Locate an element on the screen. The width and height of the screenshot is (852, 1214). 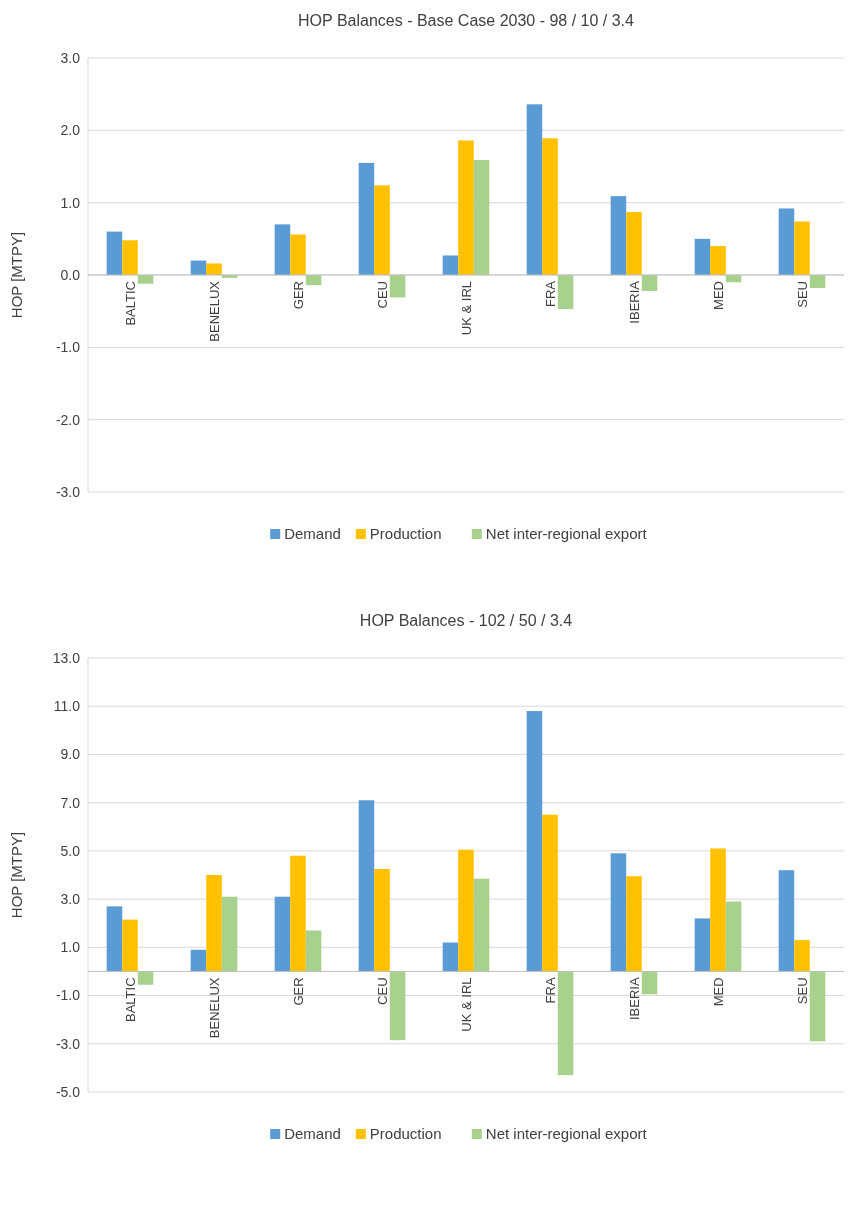
chart-title: HOP Balances - 102 / 50 / 3.4 is located at coordinates (466, 620).